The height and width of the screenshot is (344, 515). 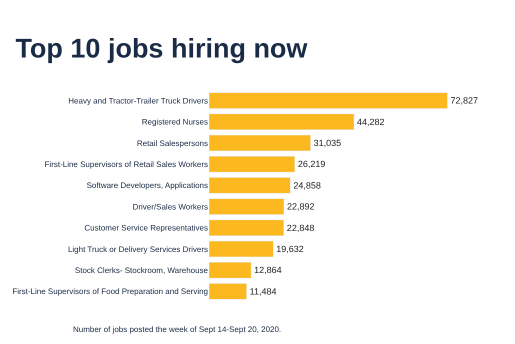 I want to click on y-tick-label: Retail Salespersons, so click(x=172, y=143).